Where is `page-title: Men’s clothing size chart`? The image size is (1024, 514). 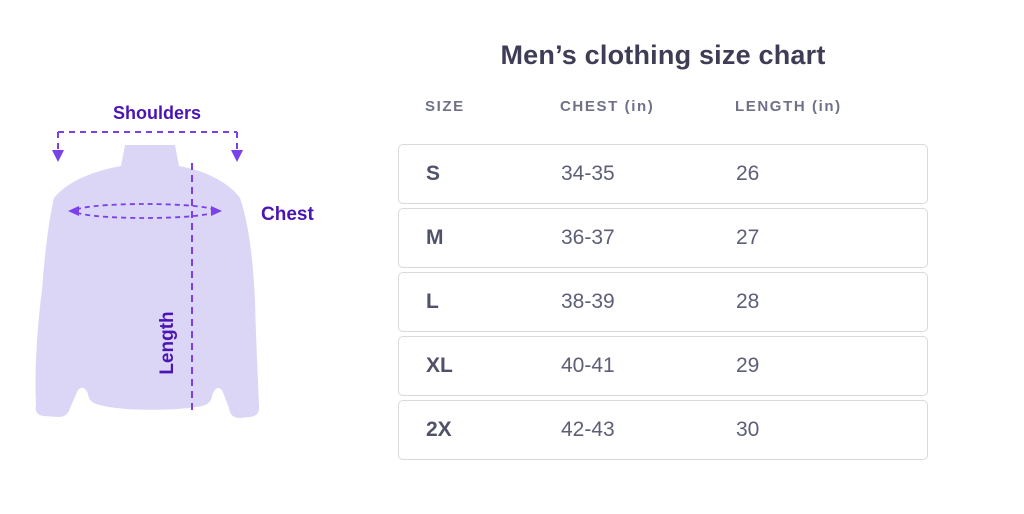
page-title: Men’s clothing size chart is located at coordinates (663, 55).